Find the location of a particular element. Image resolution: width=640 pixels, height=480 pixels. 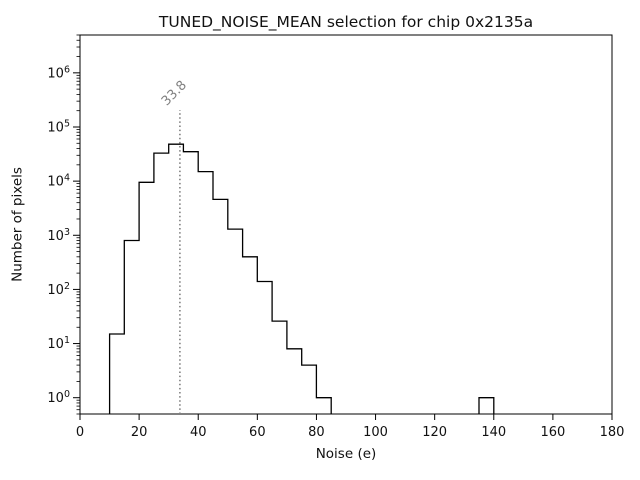

x-tick-label: 140 is located at coordinates (493, 432).